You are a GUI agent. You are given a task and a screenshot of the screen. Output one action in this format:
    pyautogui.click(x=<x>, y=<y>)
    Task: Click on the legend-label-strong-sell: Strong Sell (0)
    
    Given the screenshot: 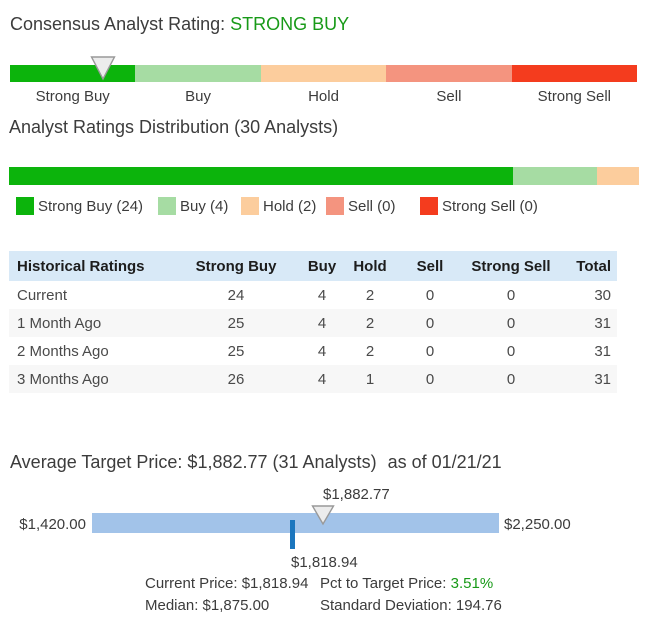 What is the action you would take?
    pyautogui.click(x=490, y=206)
    